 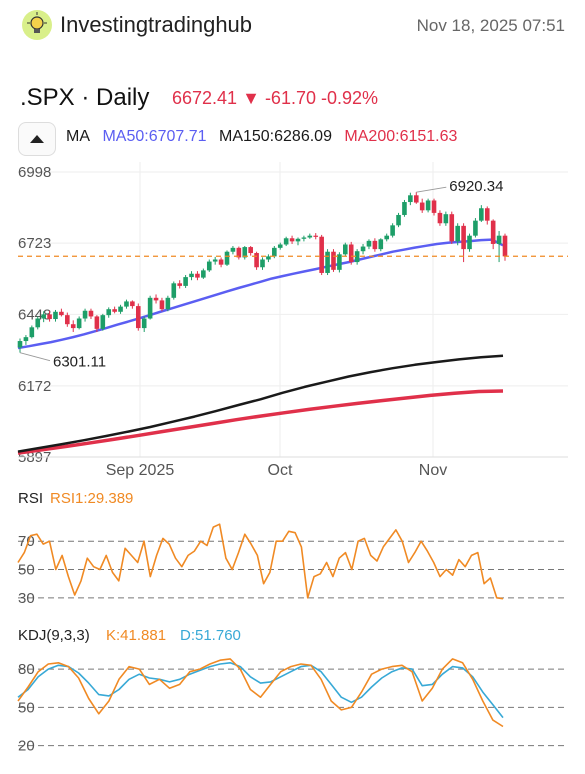 I want to click on kdj-k-line, so click(x=260, y=693).